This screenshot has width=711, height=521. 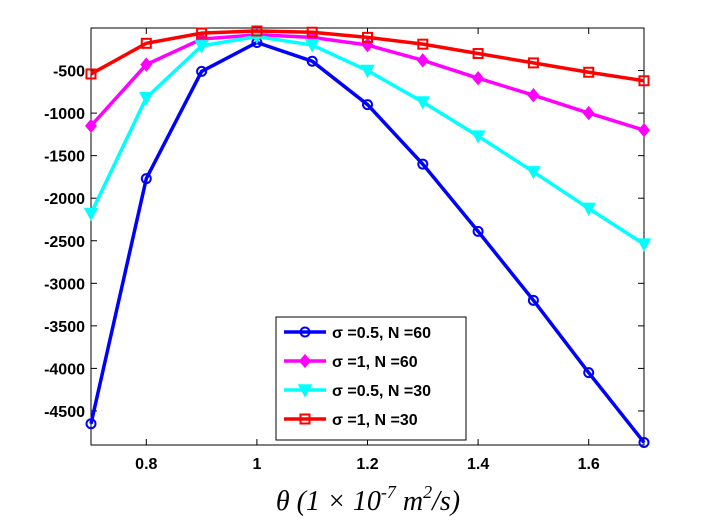 I want to click on legend-entry: σ =1, N =30, so click(x=351, y=420).